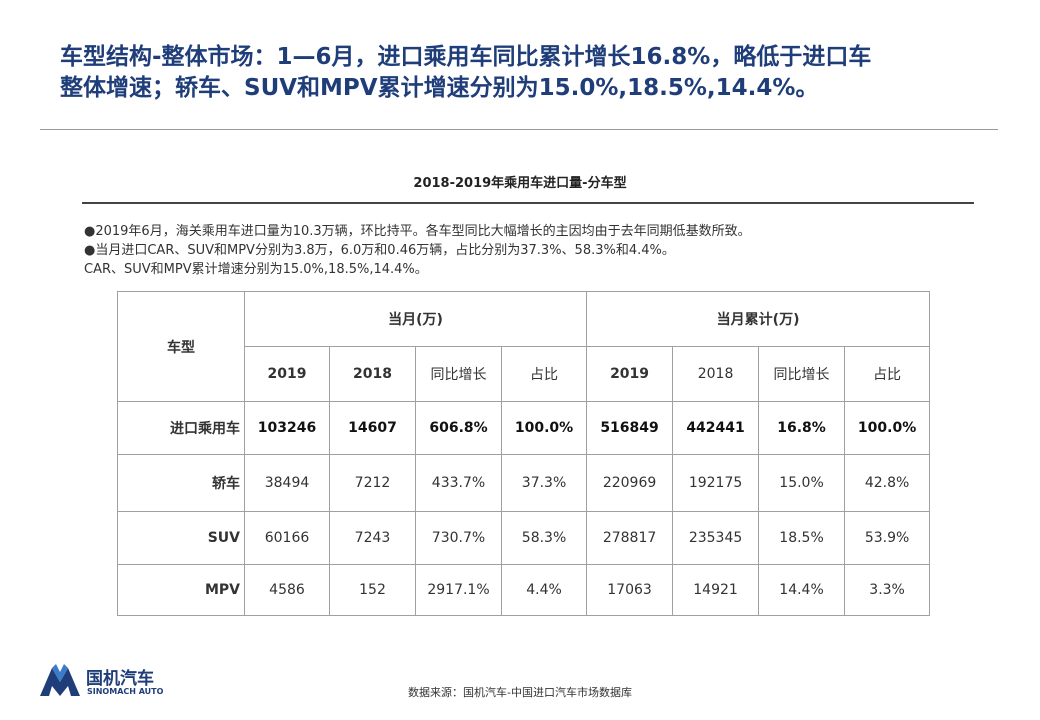  Describe the element at coordinates (181, 346) in the screenshot. I see `column-header-type: 车型` at that location.